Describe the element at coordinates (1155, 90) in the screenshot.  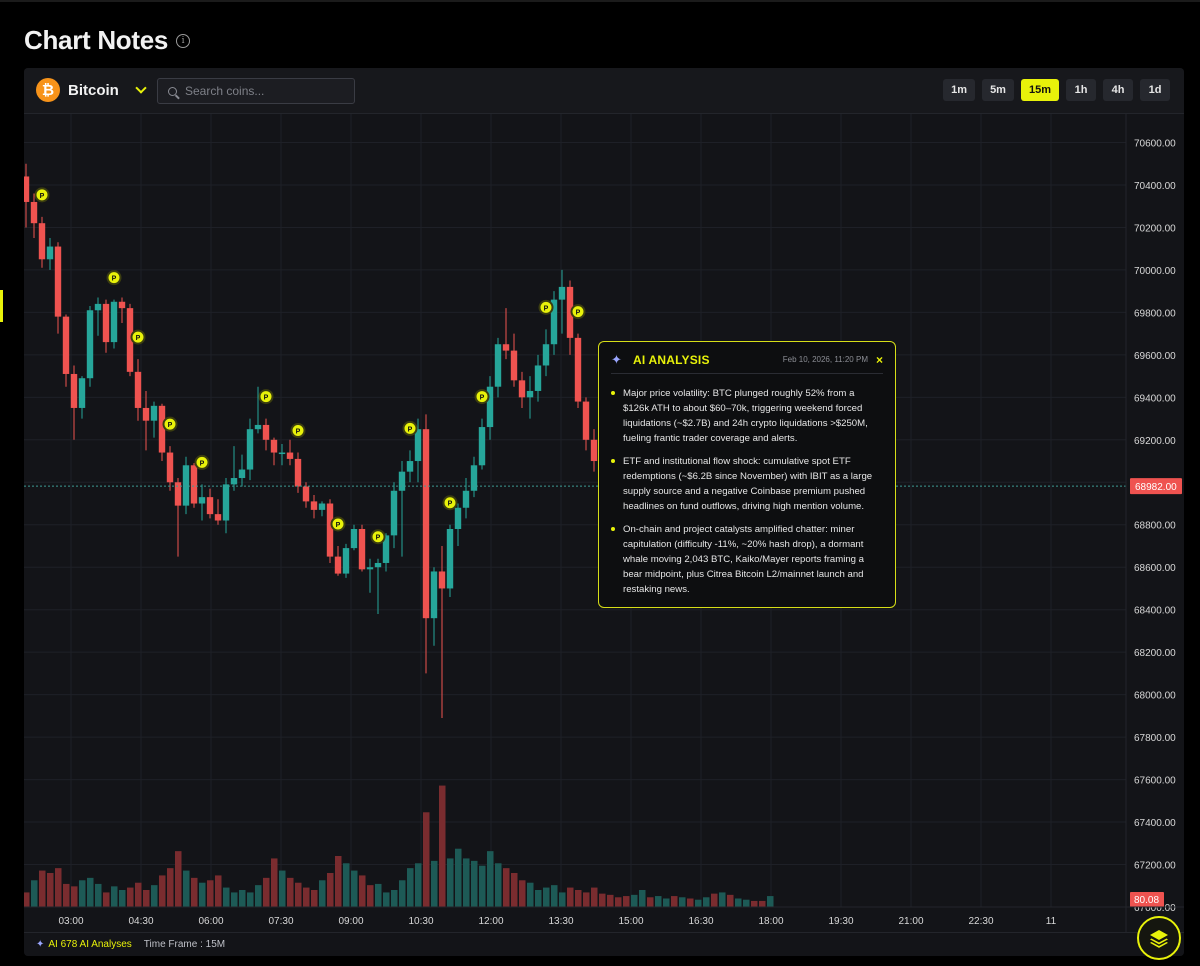
I see `timeframe-button-1d: 1d` at that location.